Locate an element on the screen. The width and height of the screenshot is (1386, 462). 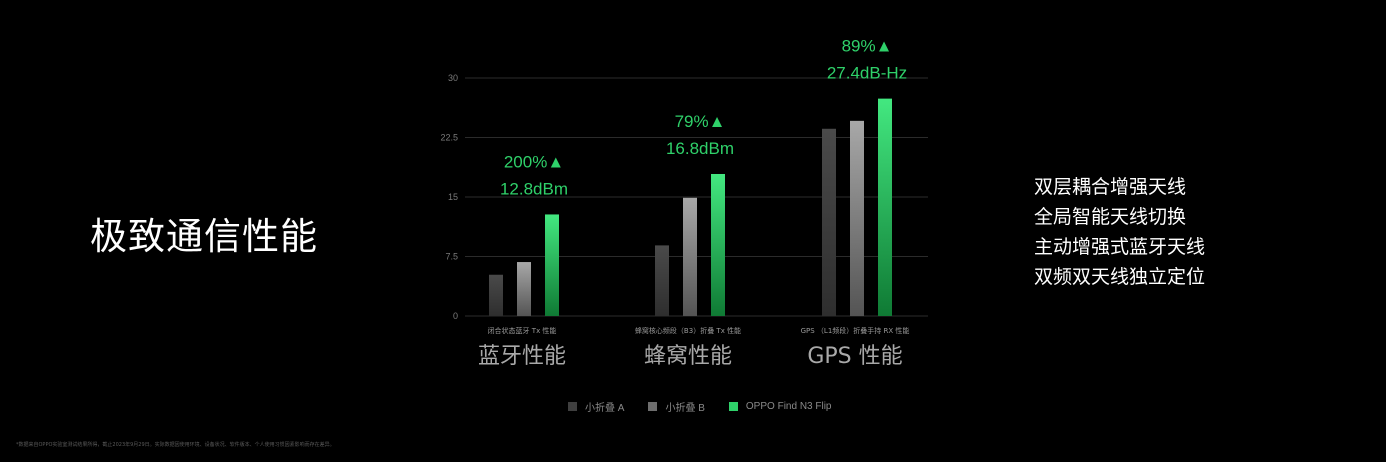
chart-legend: 小折叠 A 小折叠 B OPPO Find N3 Flip is located at coordinates (712, 406).